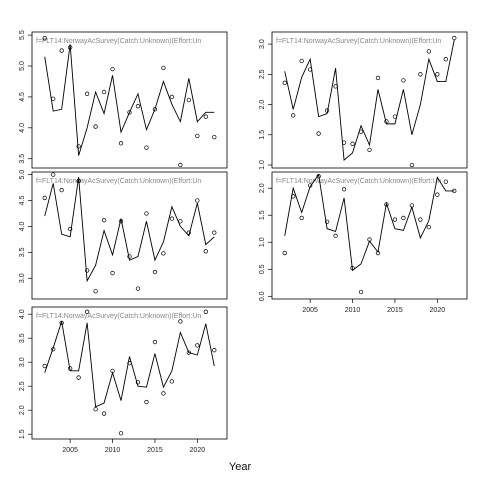  What do you see at coordinates (22, 226) in the screenshot?
I see `y-tick-label: 4.0` at bounding box center [22, 226].